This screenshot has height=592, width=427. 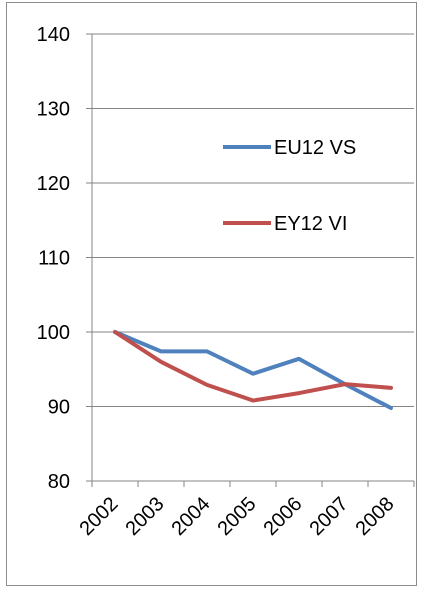 I want to click on x-tick-label-2004: 2004, so click(x=191, y=516).